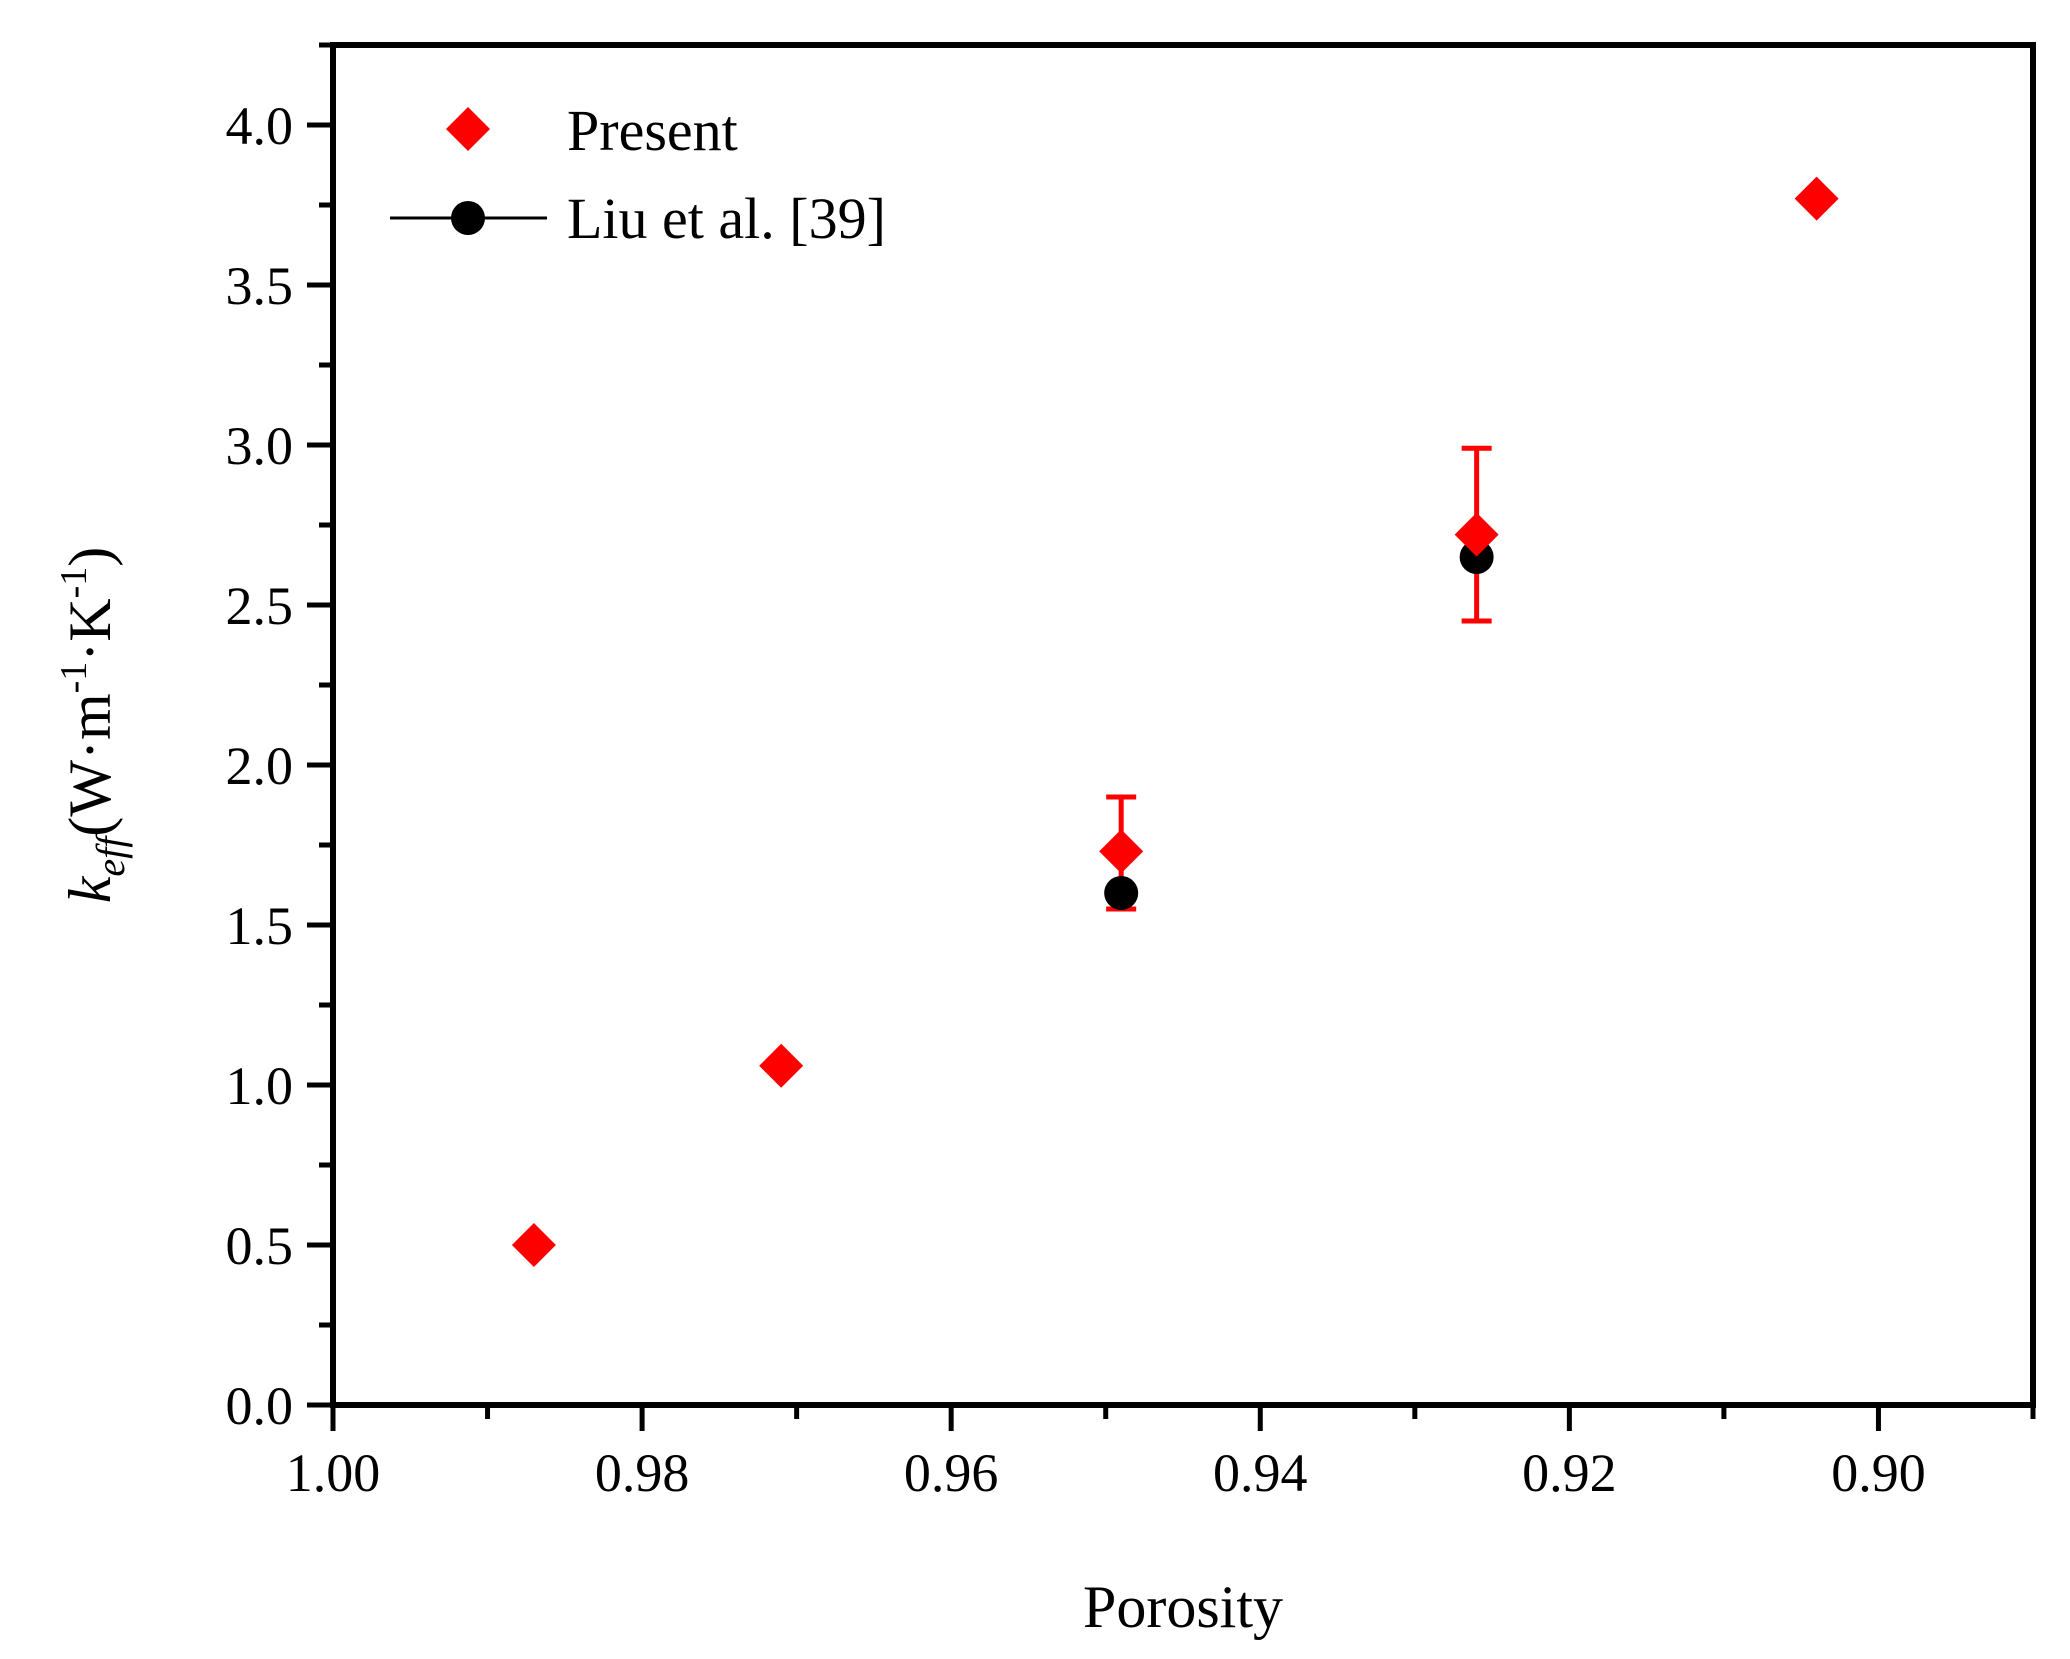  What do you see at coordinates (74, 678) in the screenshot?
I see `y-axis-unit-exp1: -1` at bounding box center [74, 678].